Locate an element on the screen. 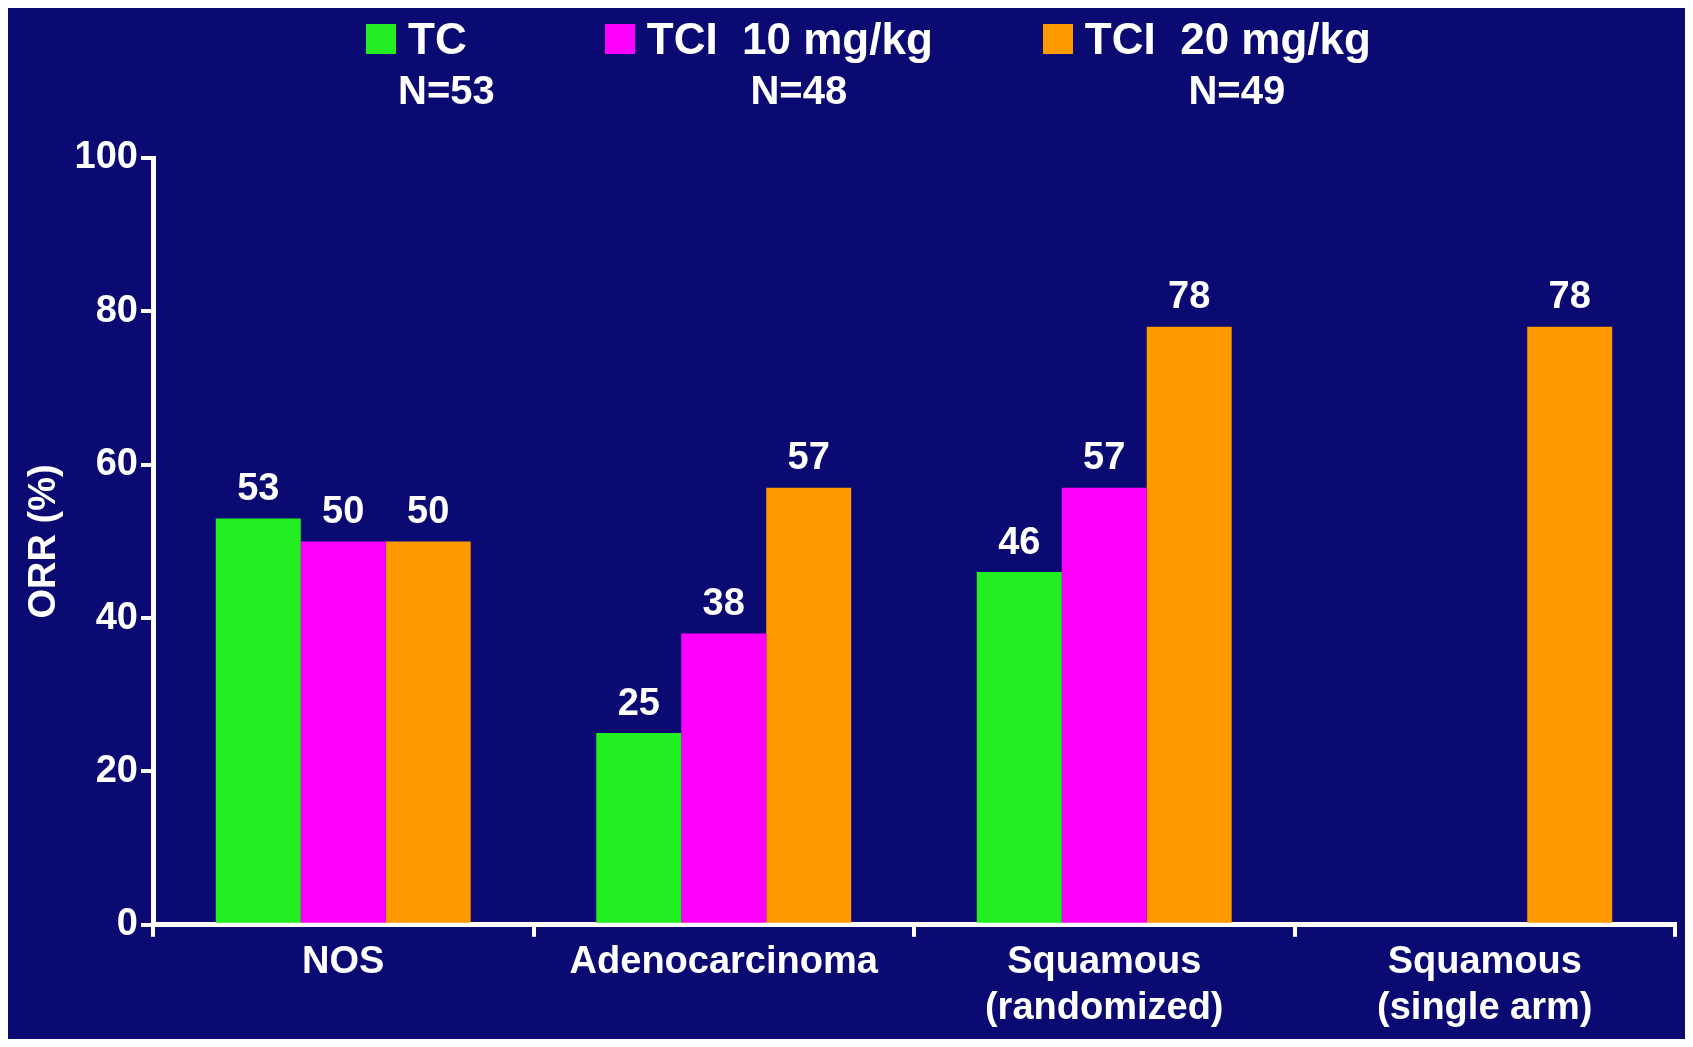 Image resolution: width=1693 pixels, height=1047 pixels. x-tick-label: Squamous (randomized) is located at coordinates (1104, 983).